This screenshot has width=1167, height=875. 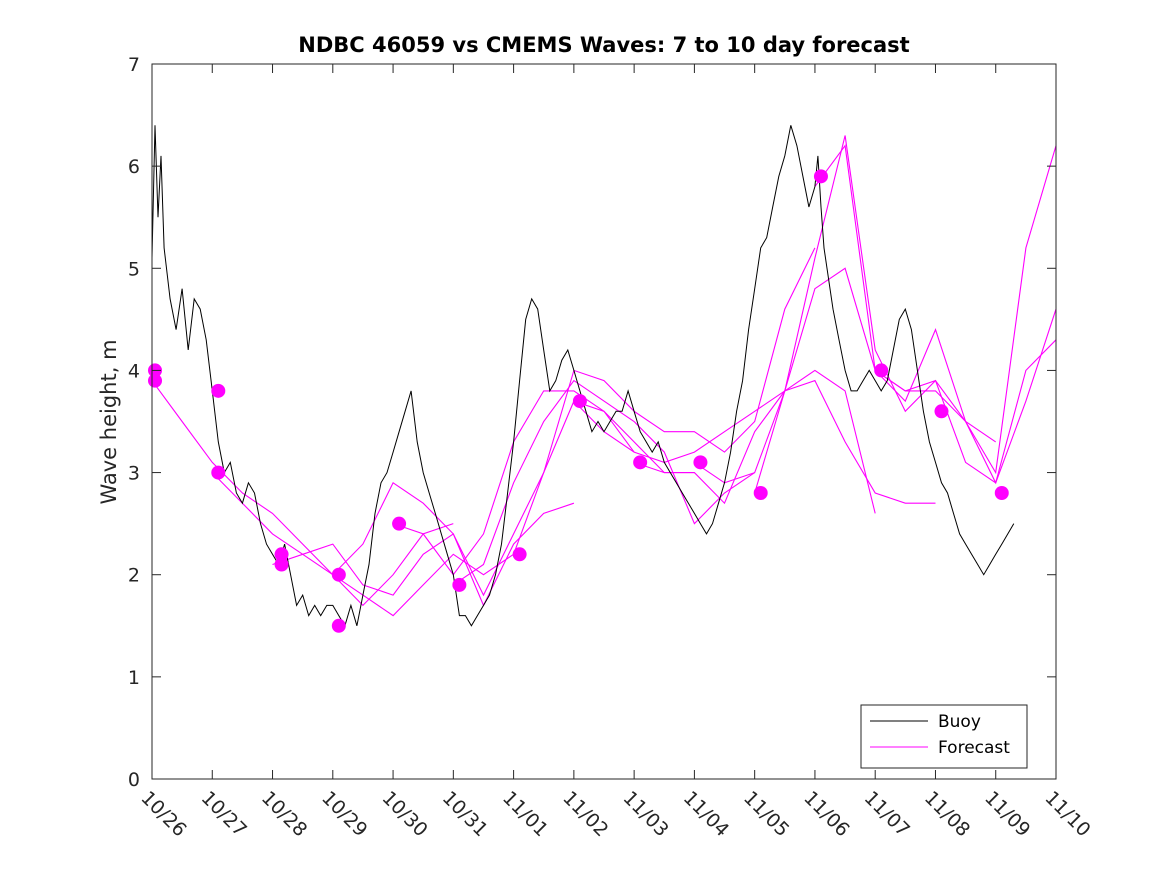 I want to click on y-tick-label: 0, so click(x=134, y=780).